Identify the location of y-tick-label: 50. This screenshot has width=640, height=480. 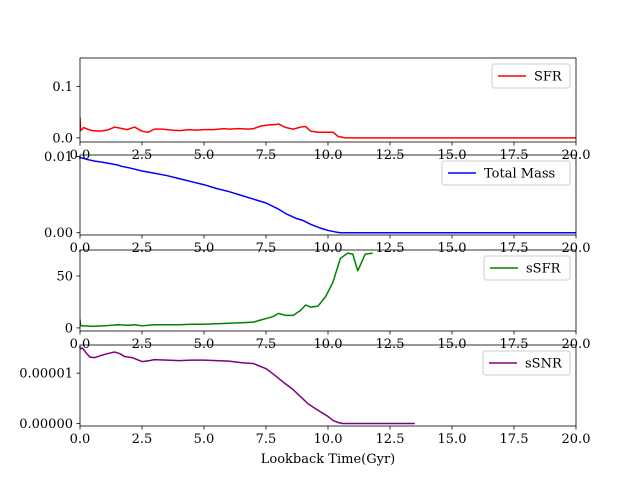
(64, 276).